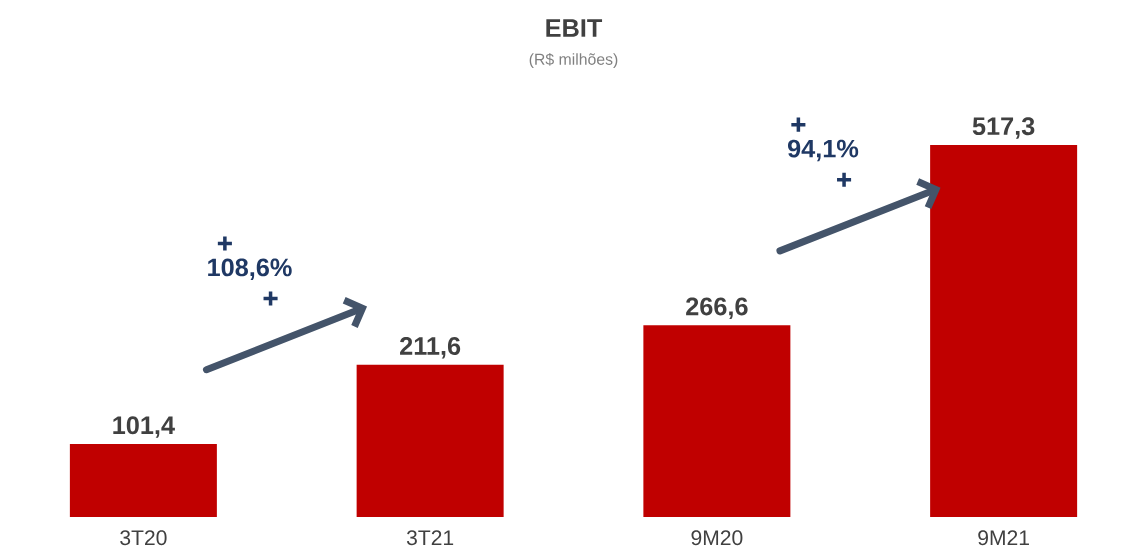 Image resolution: width=1147 pixels, height=558 pixels. Describe the element at coordinates (823, 150) in the screenshot. I see `annotation: 94,1%` at that location.